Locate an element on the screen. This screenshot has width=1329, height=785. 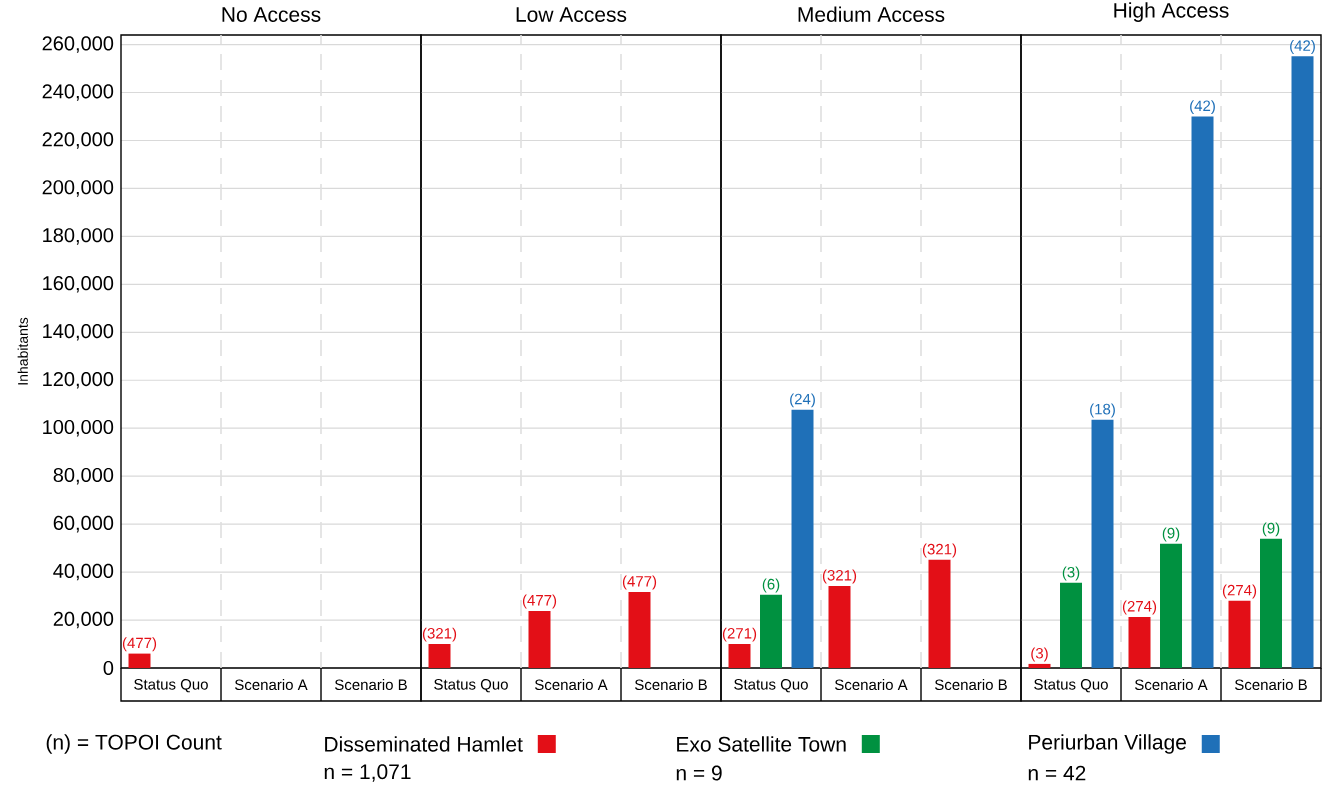
annotation: (24) is located at coordinates (802, 400).